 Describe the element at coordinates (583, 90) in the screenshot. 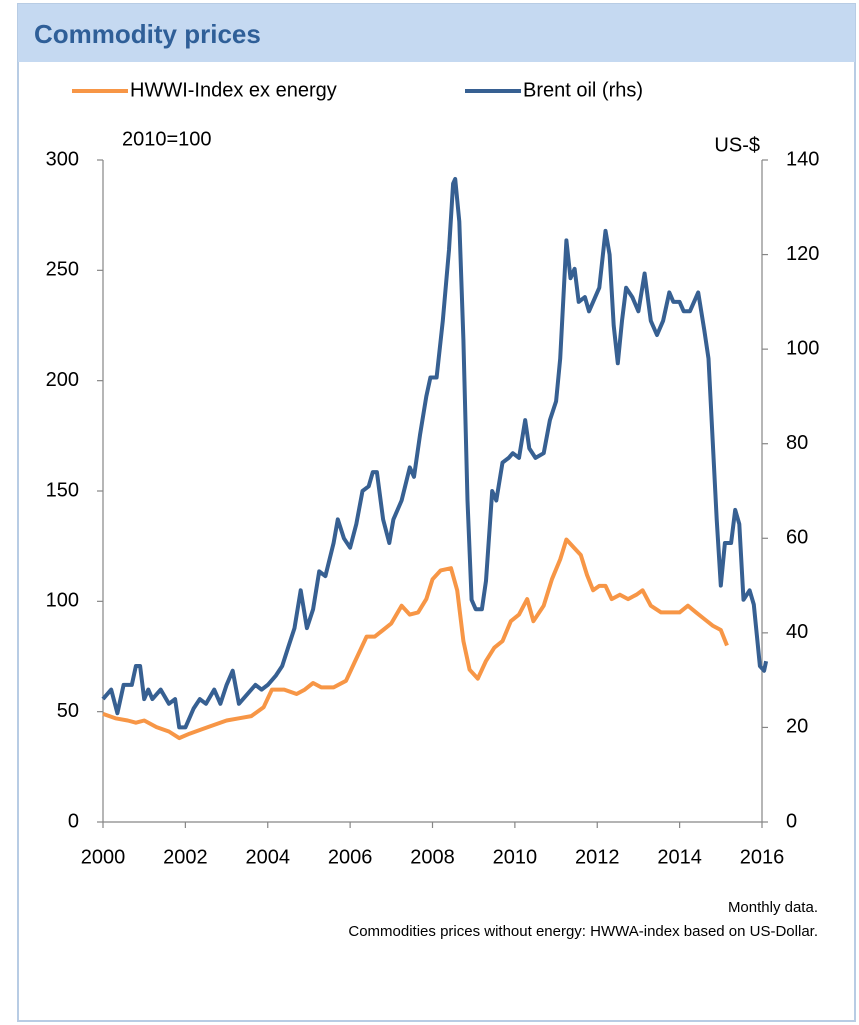

I see `legend-label: Brent oil (rhs)` at that location.